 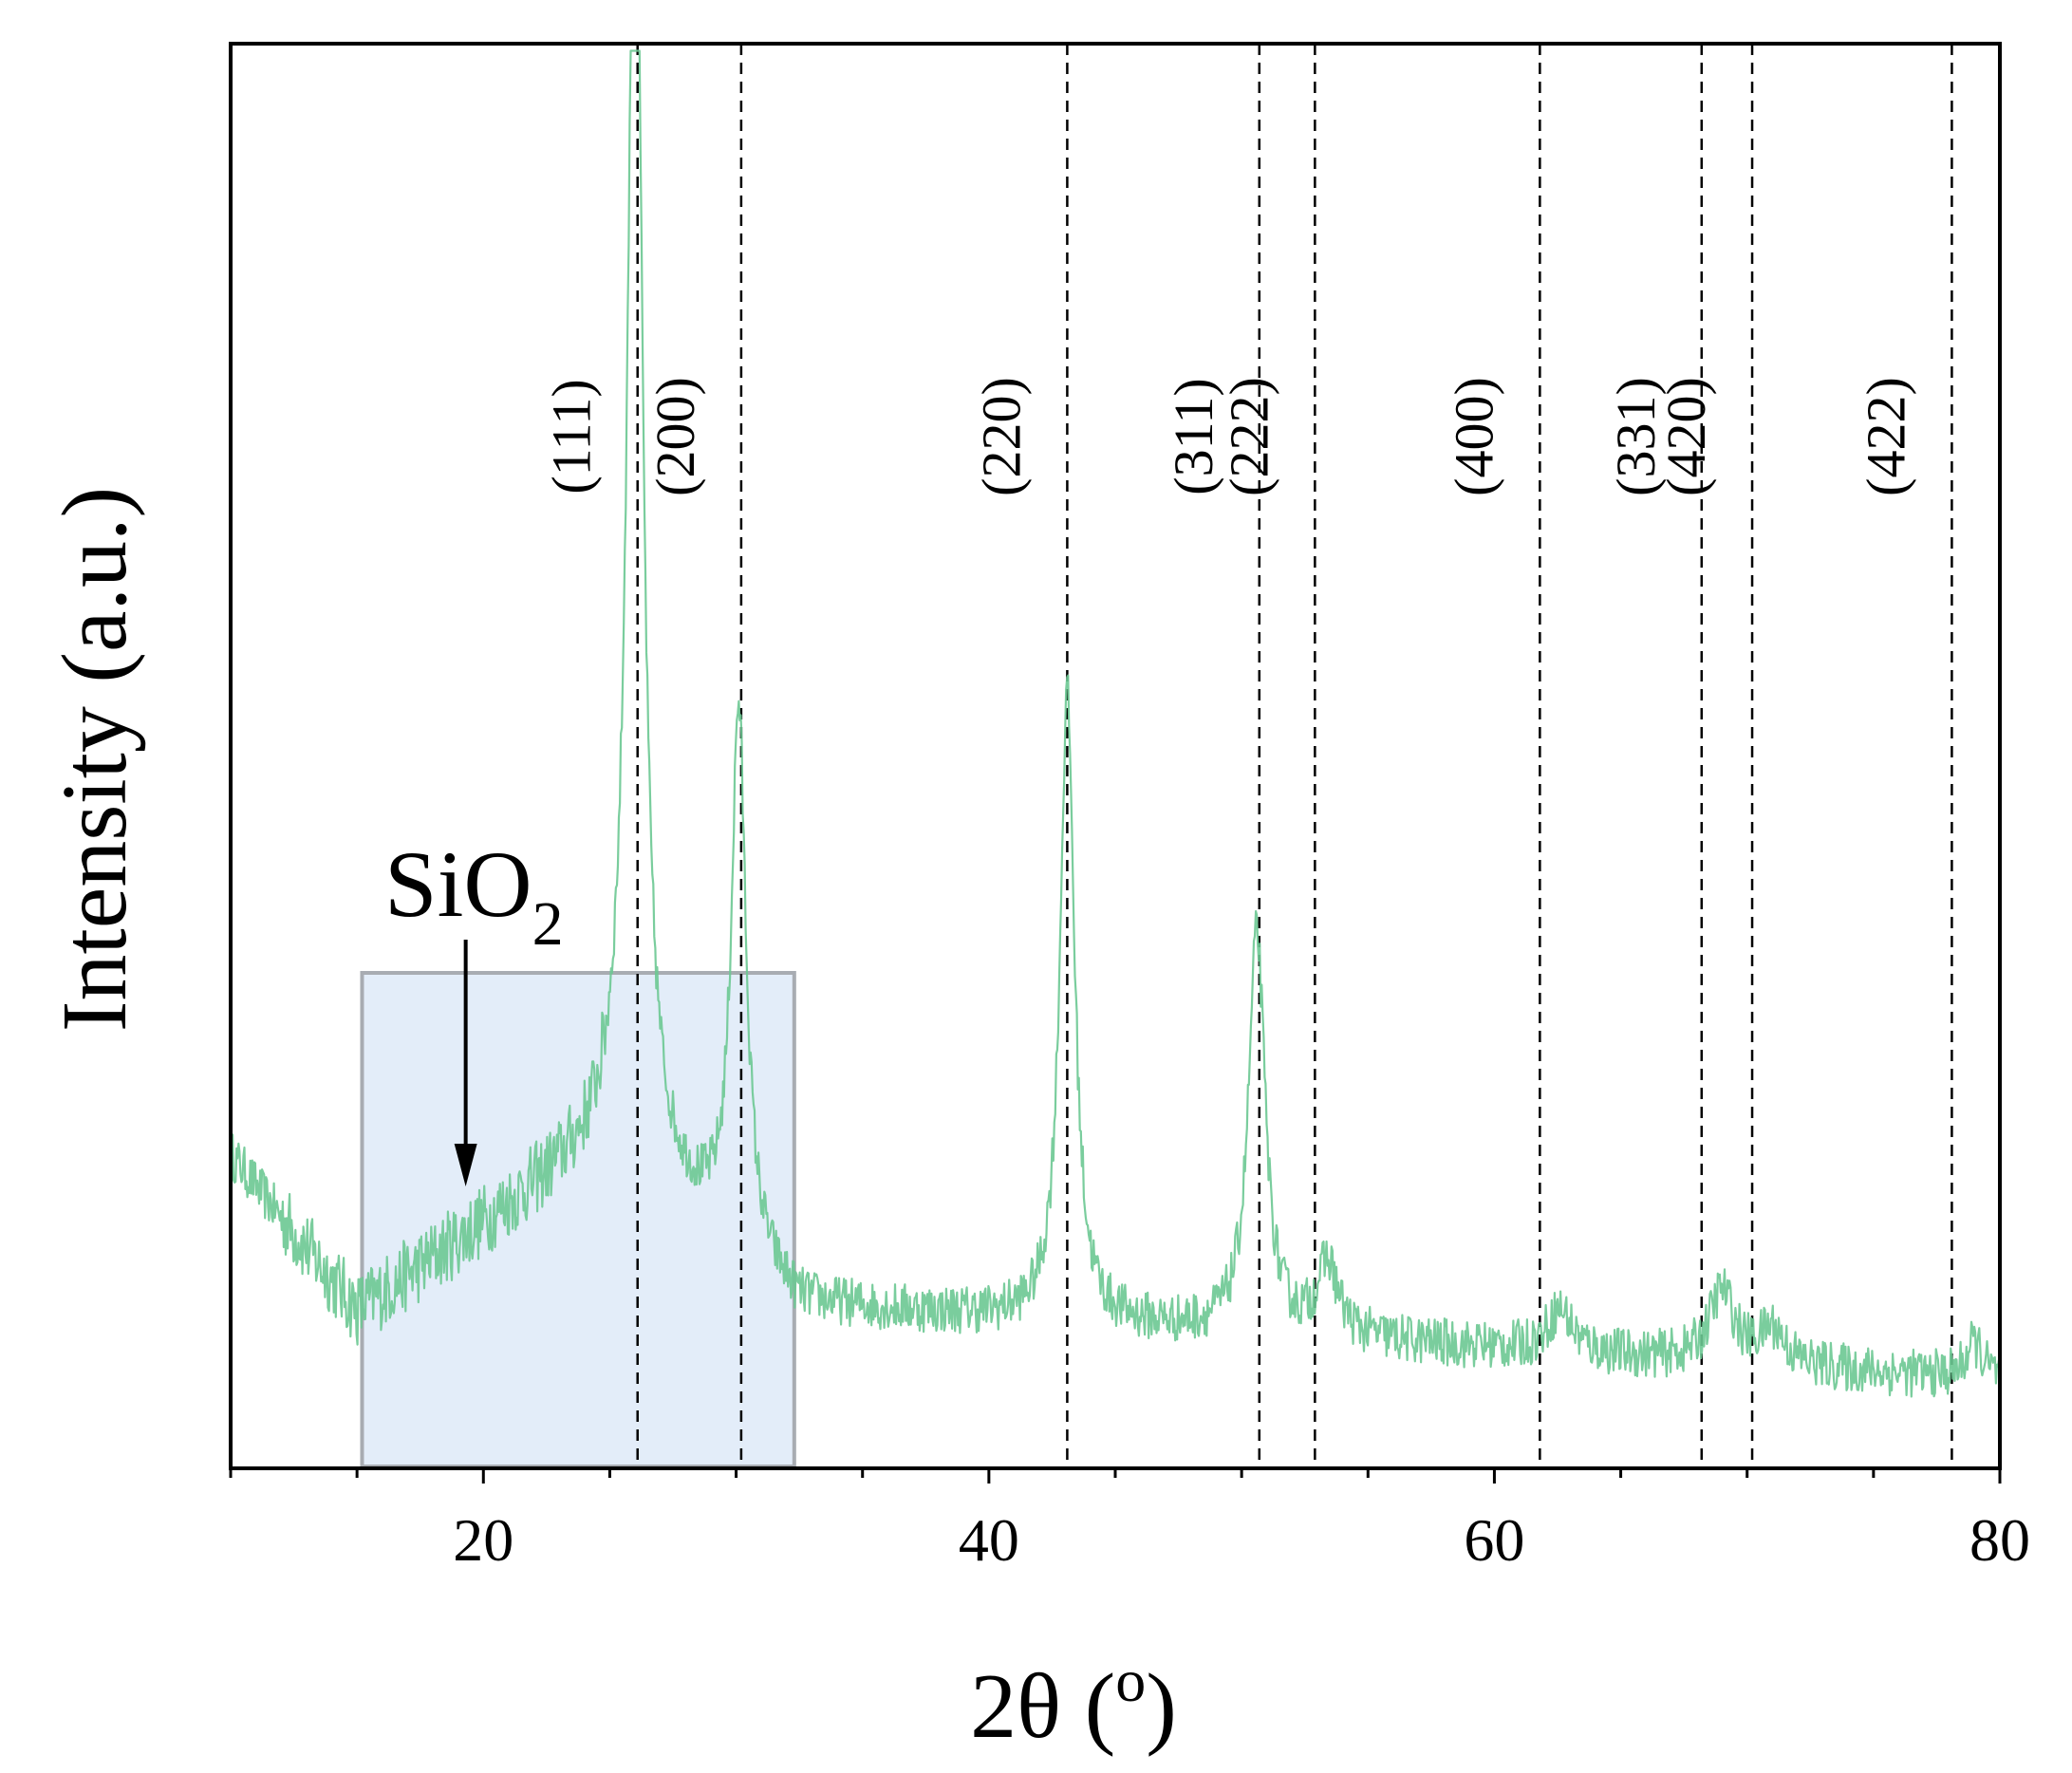 What do you see at coordinates (1686, 436) in the screenshot?
I see `peak-label: (420)` at bounding box center [1686, 436].